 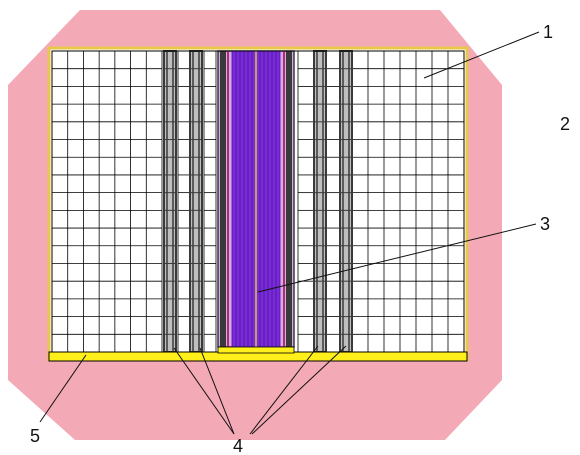 I want to click on leader-line-4a, so click(x=204, y=391).